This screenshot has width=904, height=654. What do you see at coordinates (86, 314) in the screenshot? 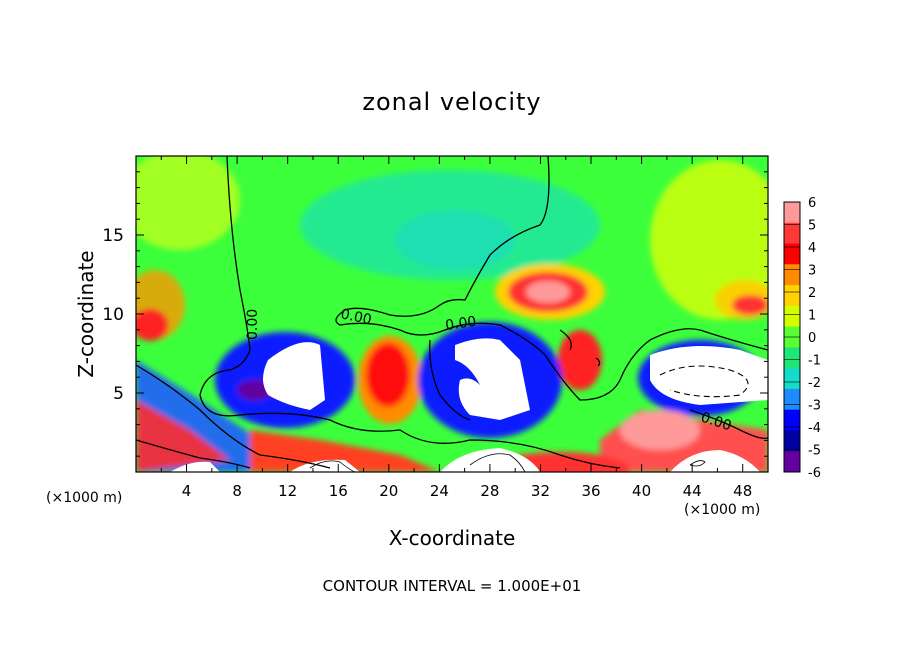
I see `y-axis-label: Z-coordinate` at bounding box center [86, 314].